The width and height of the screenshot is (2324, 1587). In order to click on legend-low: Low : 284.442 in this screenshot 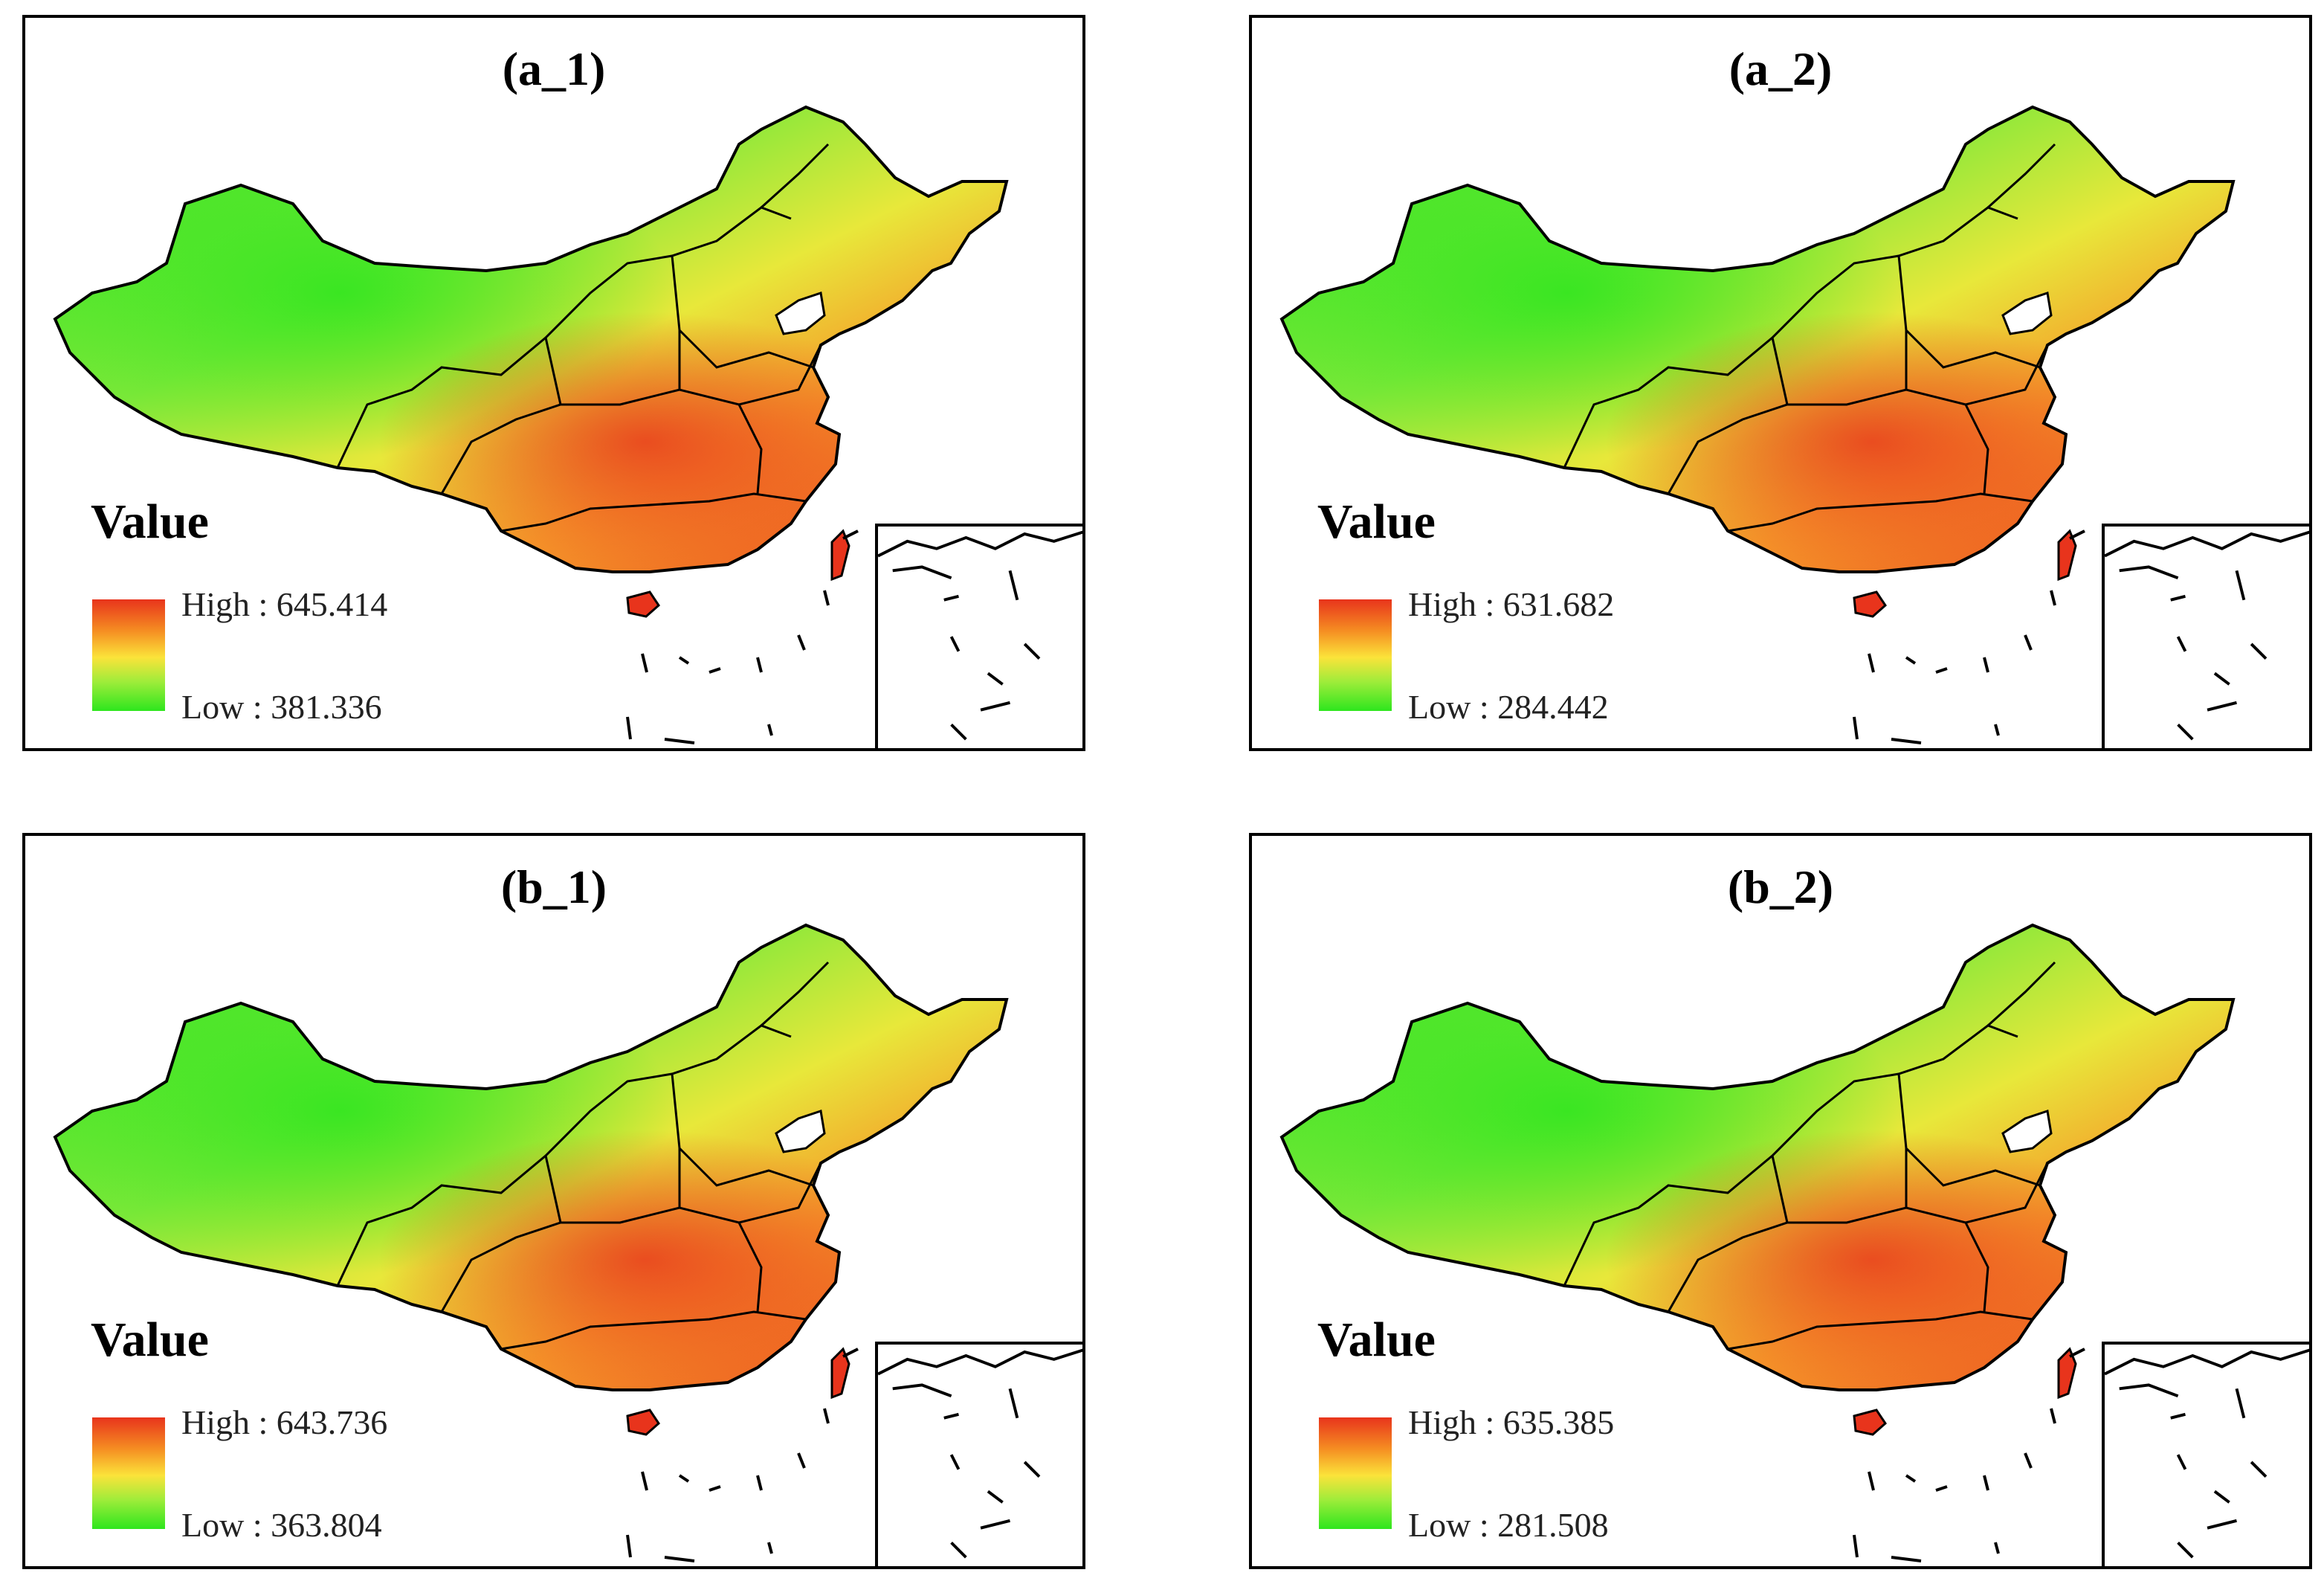, I will do `click(1508, 707)`.